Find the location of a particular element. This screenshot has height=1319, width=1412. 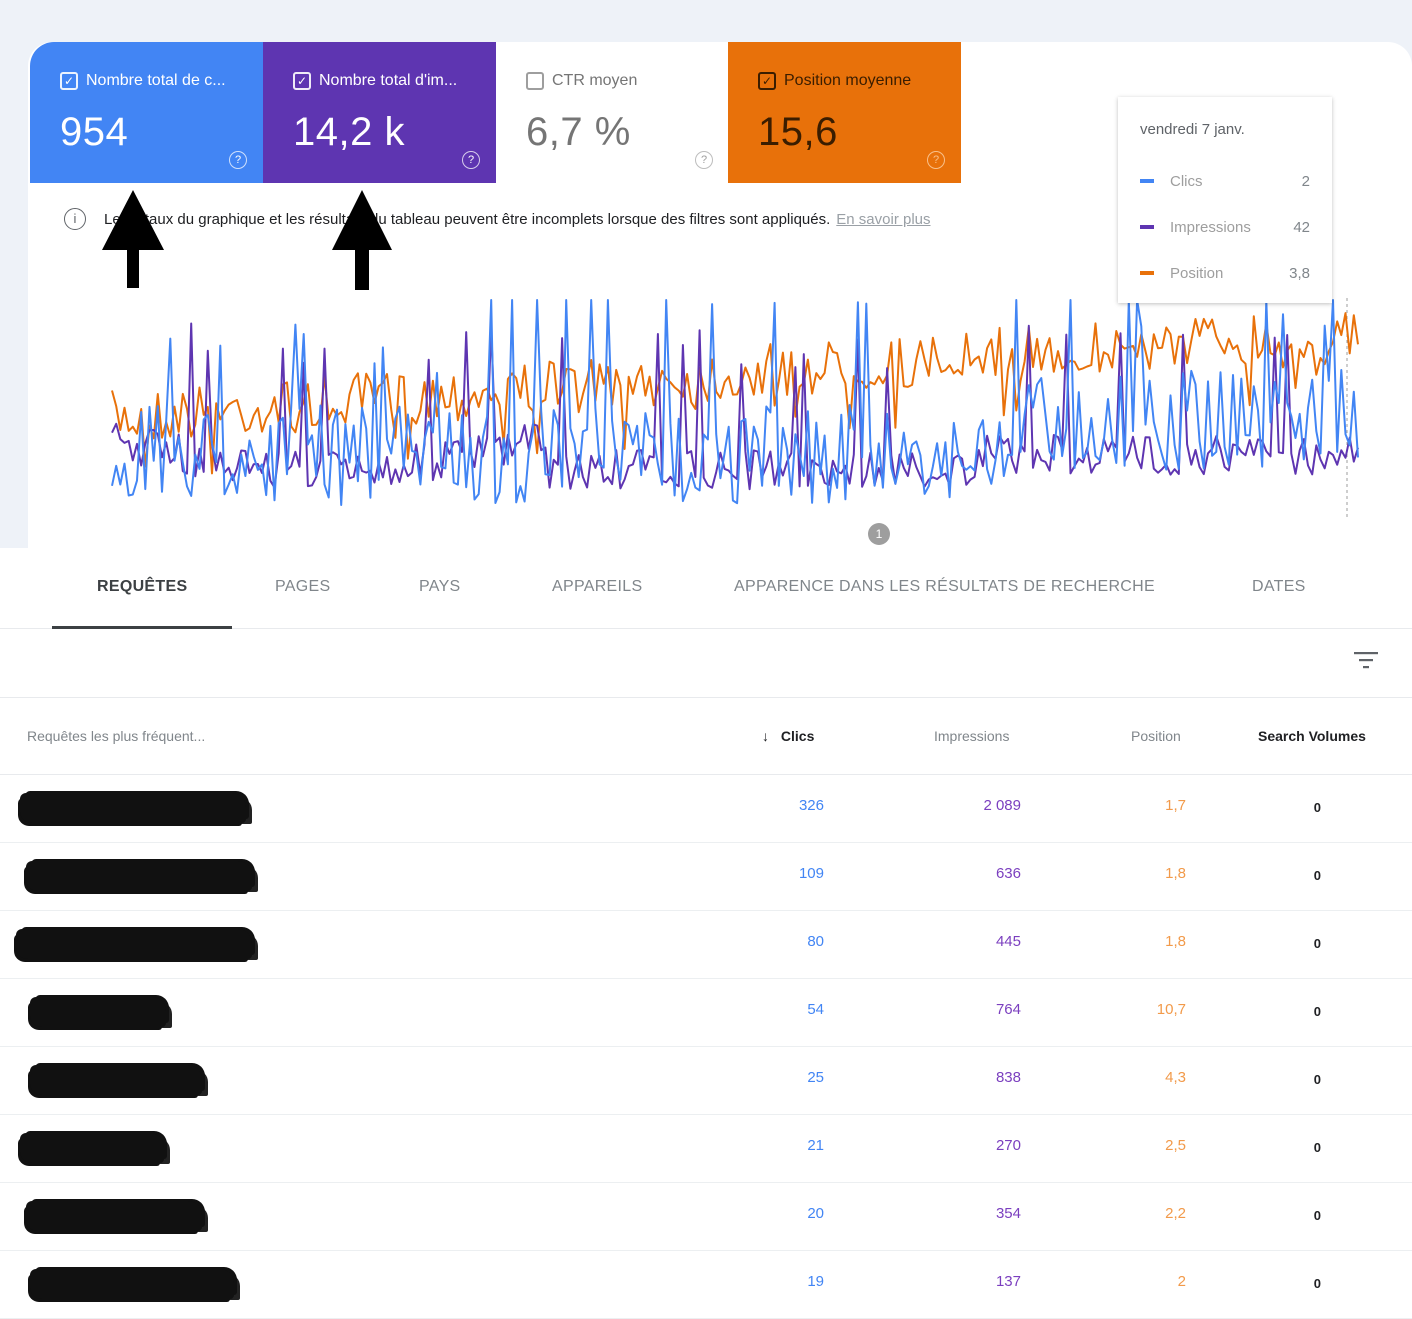

column-header-search-volumes: Search Volumes is located at coordinates (1312, 736).